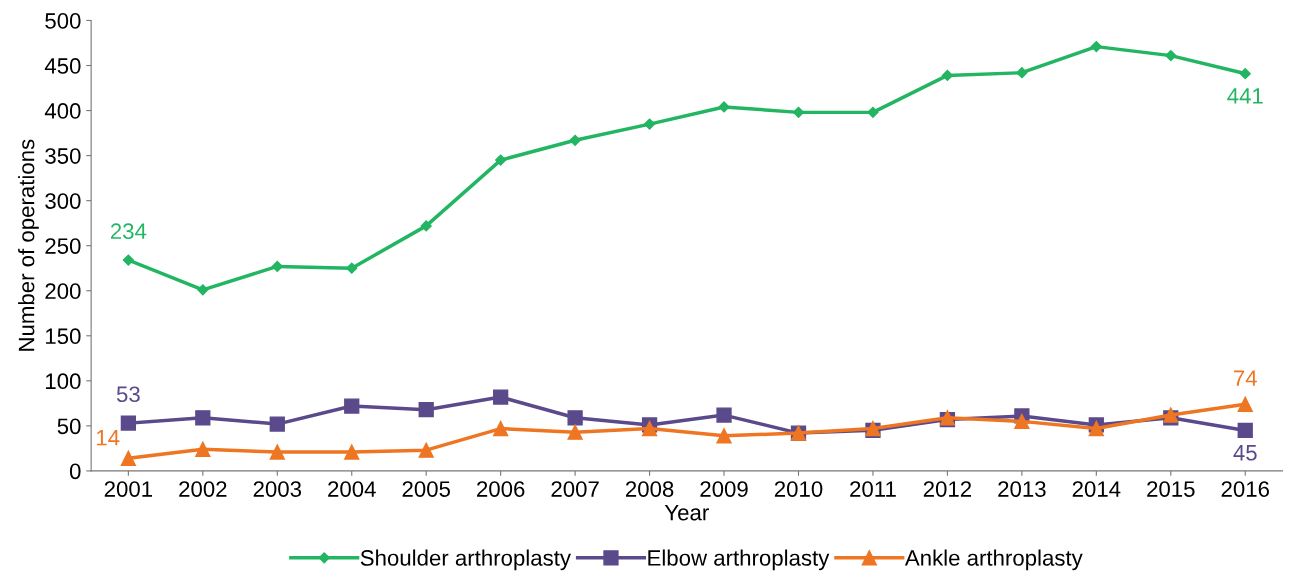 The width and height of the screenshot is (1302, 585). I want to click on annotation: 441, so click(1245, 96).